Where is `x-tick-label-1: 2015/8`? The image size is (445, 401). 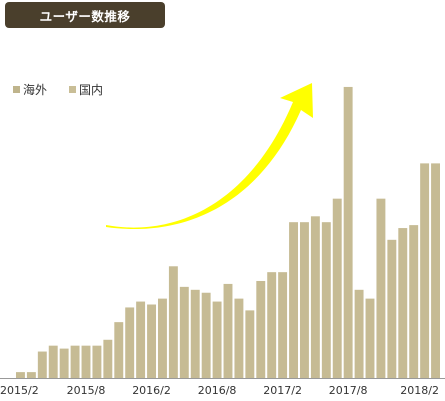 x-tick-label-1: 2015/8 is located at coordinates (86, 390).